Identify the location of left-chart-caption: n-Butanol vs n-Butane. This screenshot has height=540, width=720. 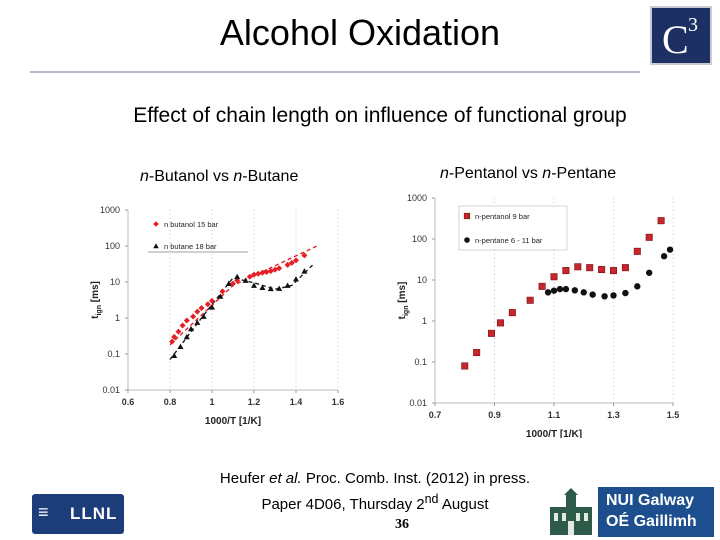
(219, 177).